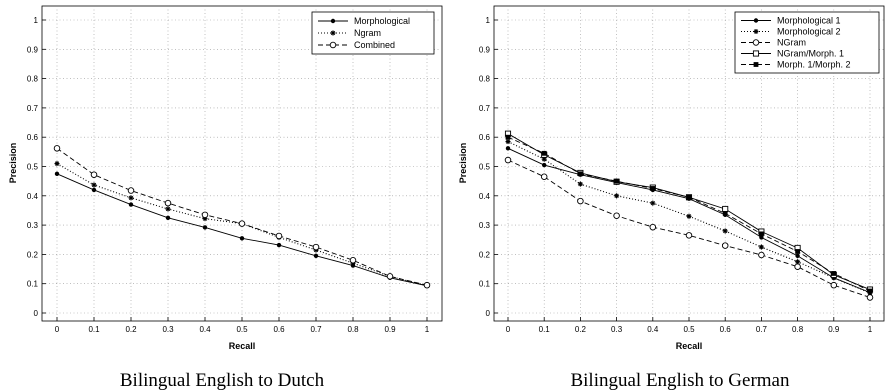  Describe the element at coordinates (382, 21) in the screenshot. I see `legend-label: Morphological` at that location.